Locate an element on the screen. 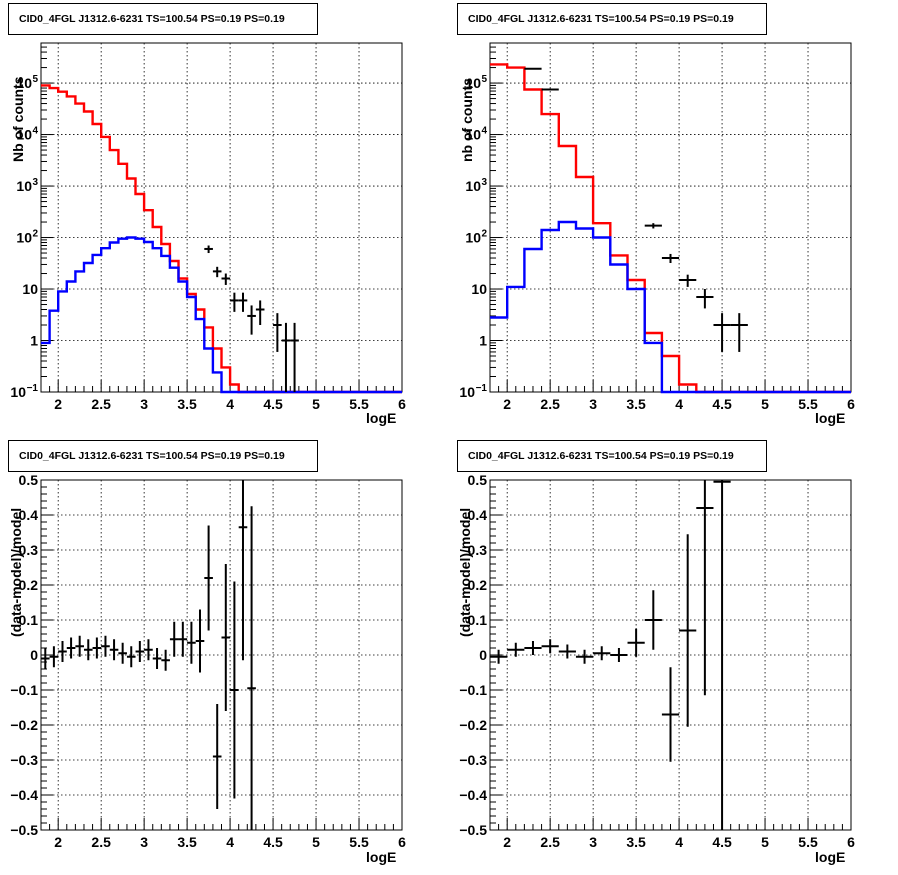 The image size is (898, 875). y-tick-label: 0.2 is located at coordinates (29, 585).